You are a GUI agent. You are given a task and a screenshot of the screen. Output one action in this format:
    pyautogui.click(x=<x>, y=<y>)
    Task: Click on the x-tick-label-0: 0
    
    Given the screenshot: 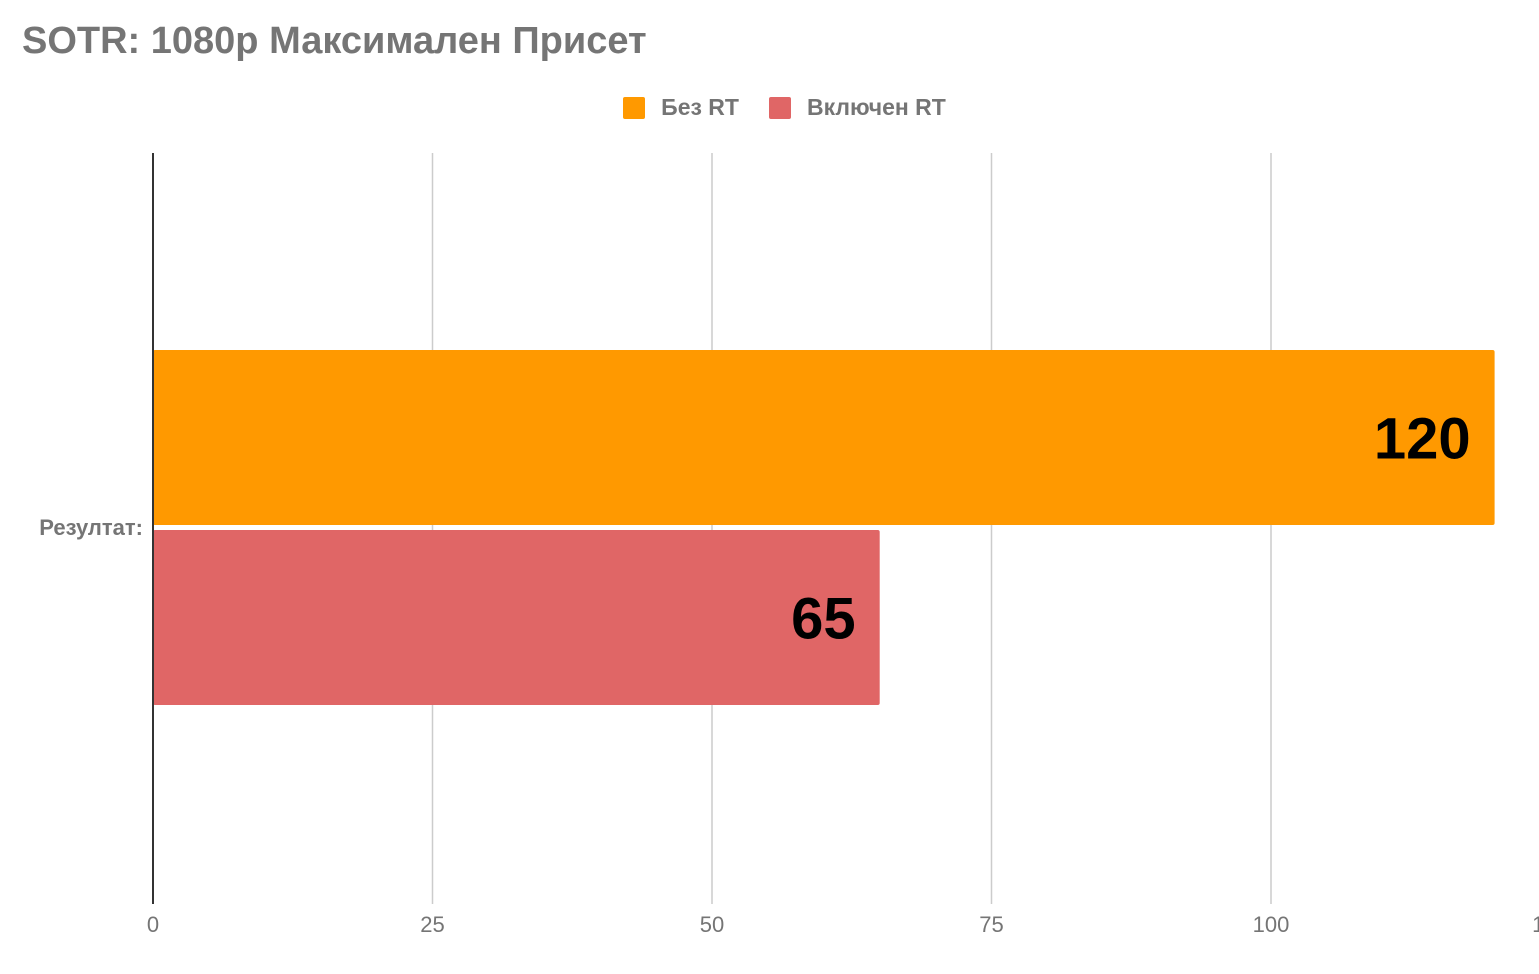 What is the action you would take?
    pyautogui.click(x=153, y=924)
    